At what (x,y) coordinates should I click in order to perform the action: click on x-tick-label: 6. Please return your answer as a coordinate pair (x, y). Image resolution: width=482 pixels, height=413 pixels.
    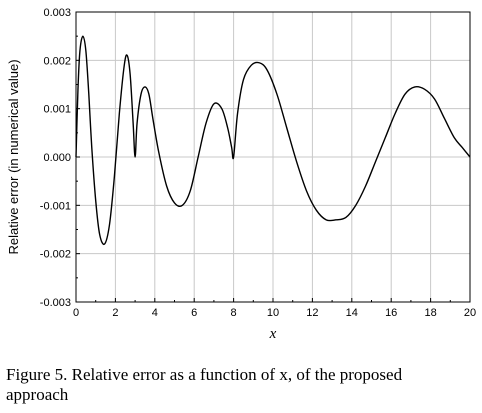
    Looking at the image, I should click on (194, 313).